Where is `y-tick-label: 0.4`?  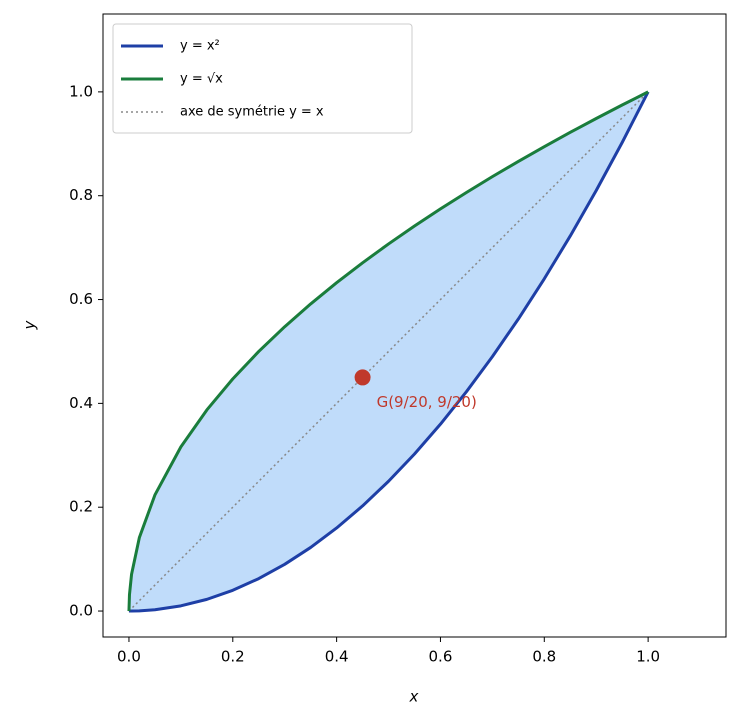 y-tick-label: 0.4 is located at coordinates (81, 403).